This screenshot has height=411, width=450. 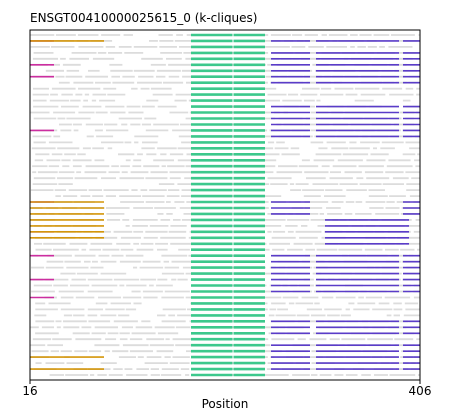 I want to click on x-tick-label-start: 16, so click(x=29, y=391).